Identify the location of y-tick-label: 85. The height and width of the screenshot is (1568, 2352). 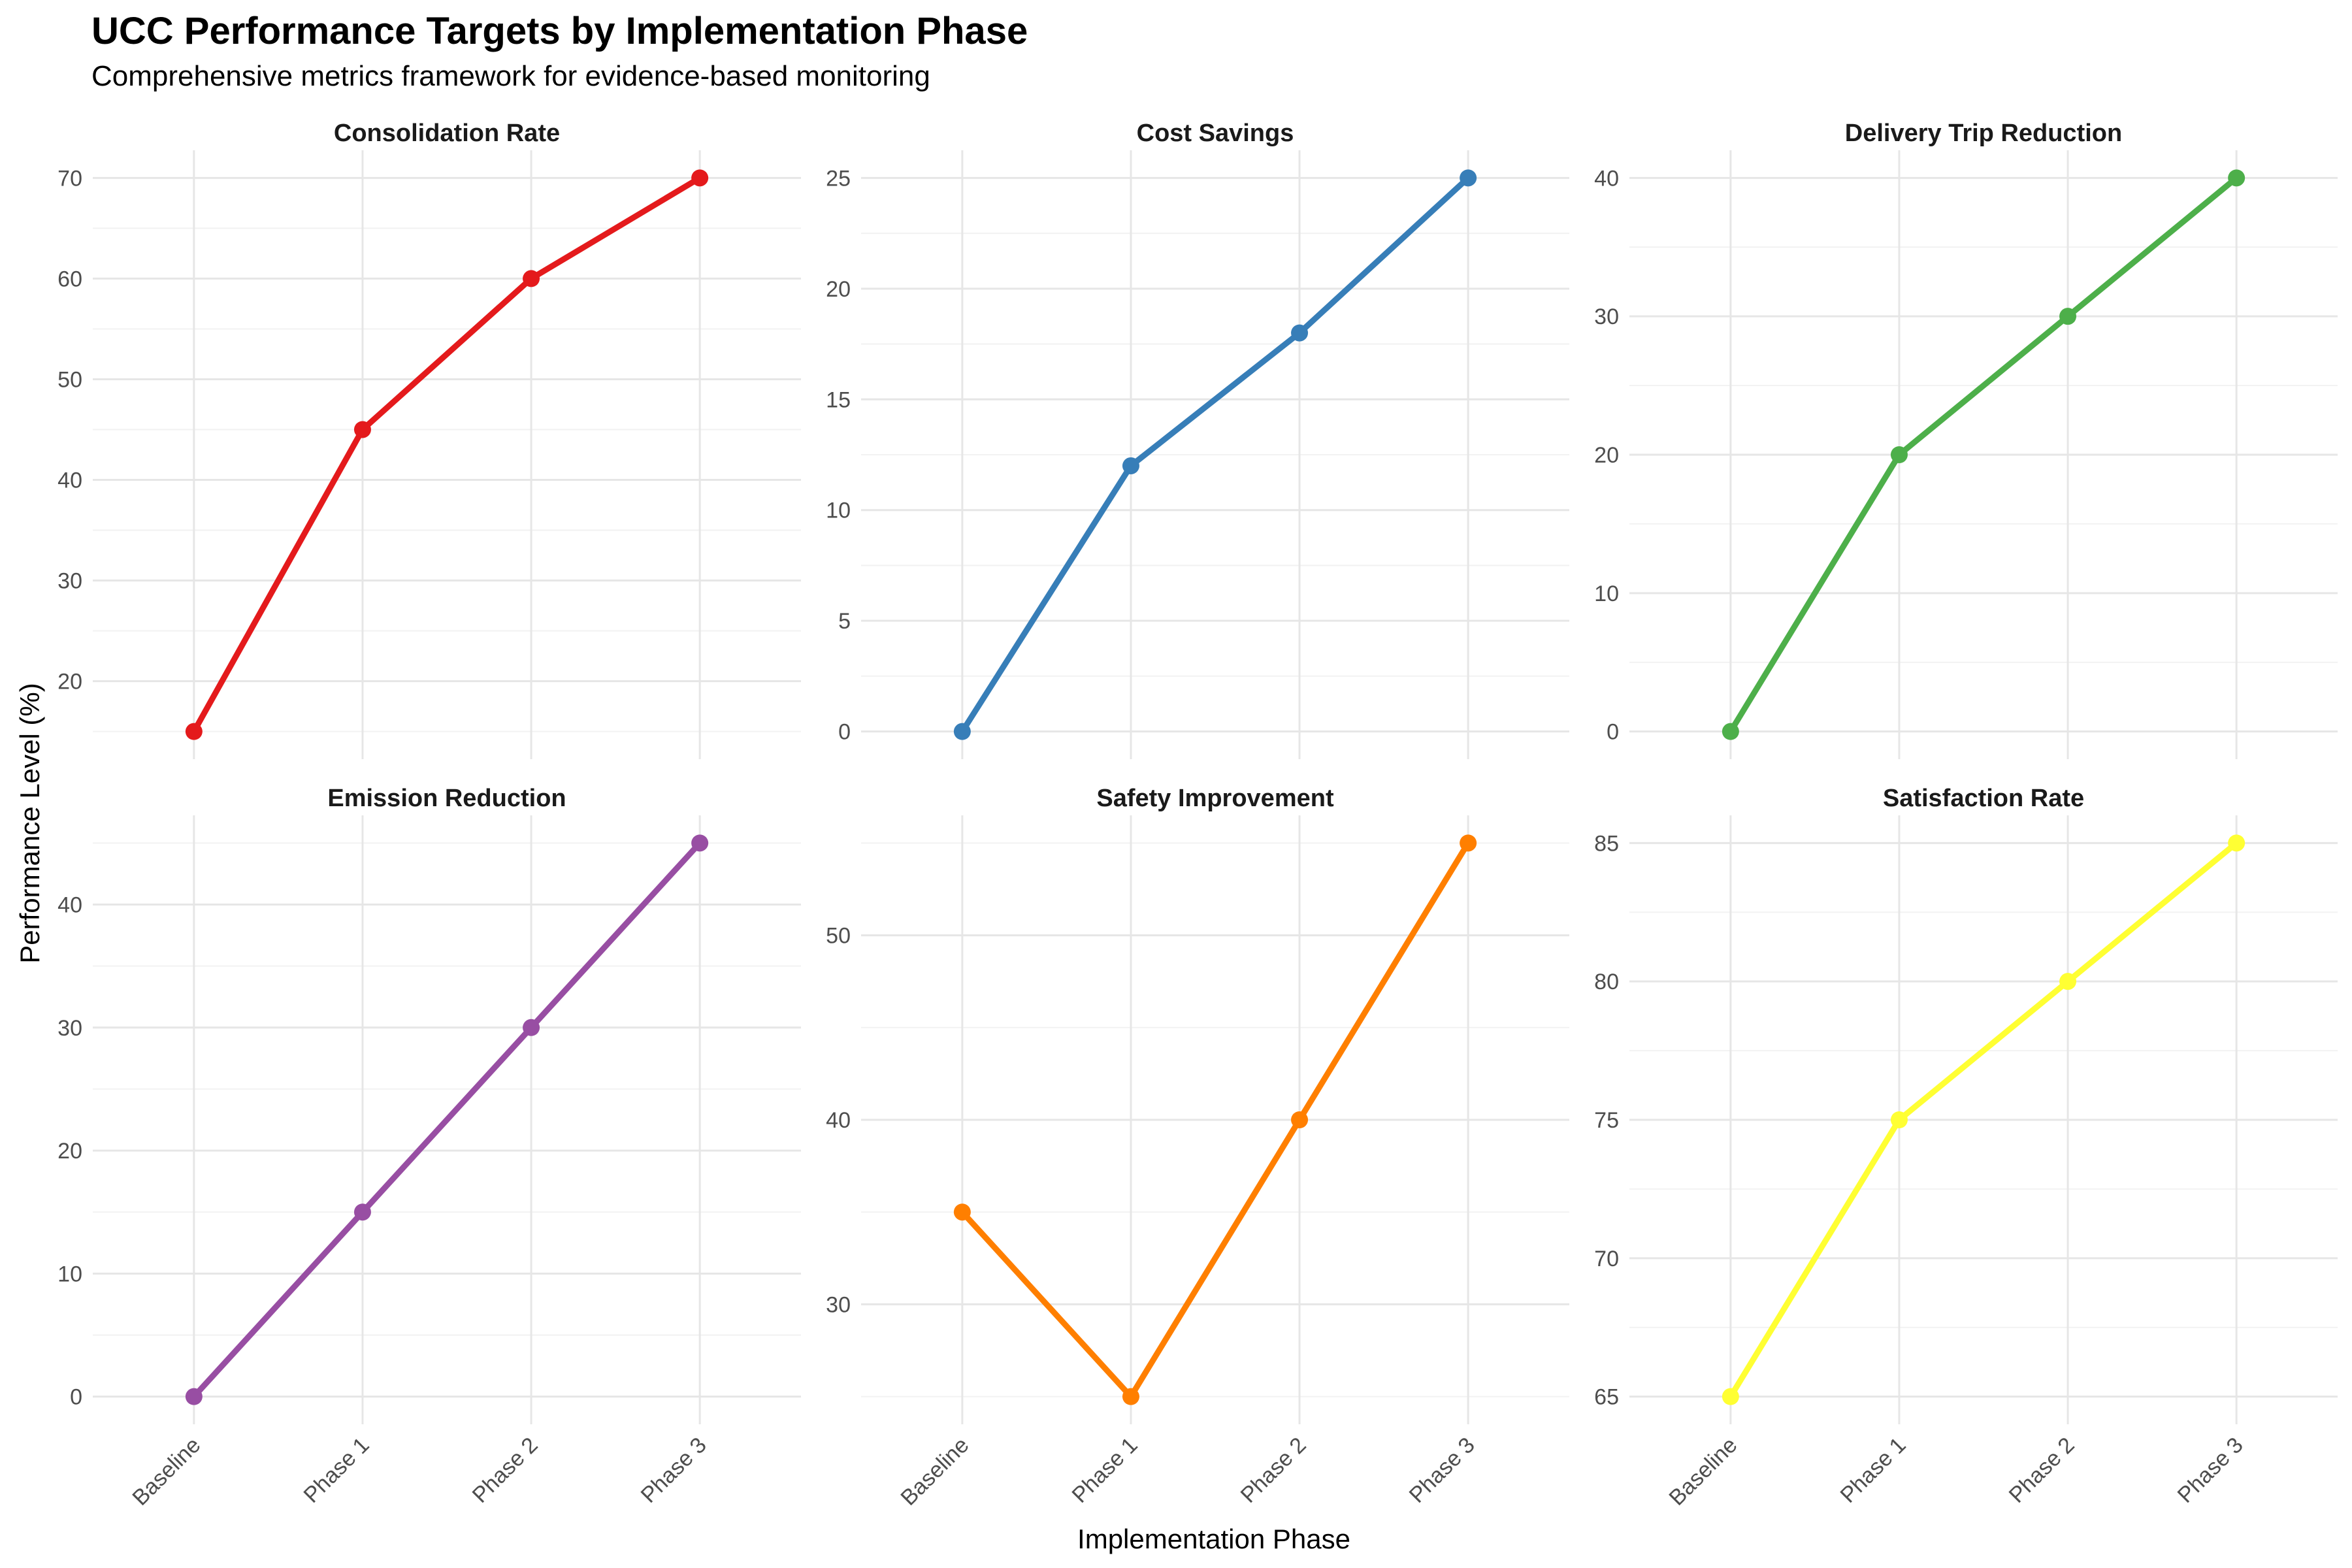
(1606, 843).